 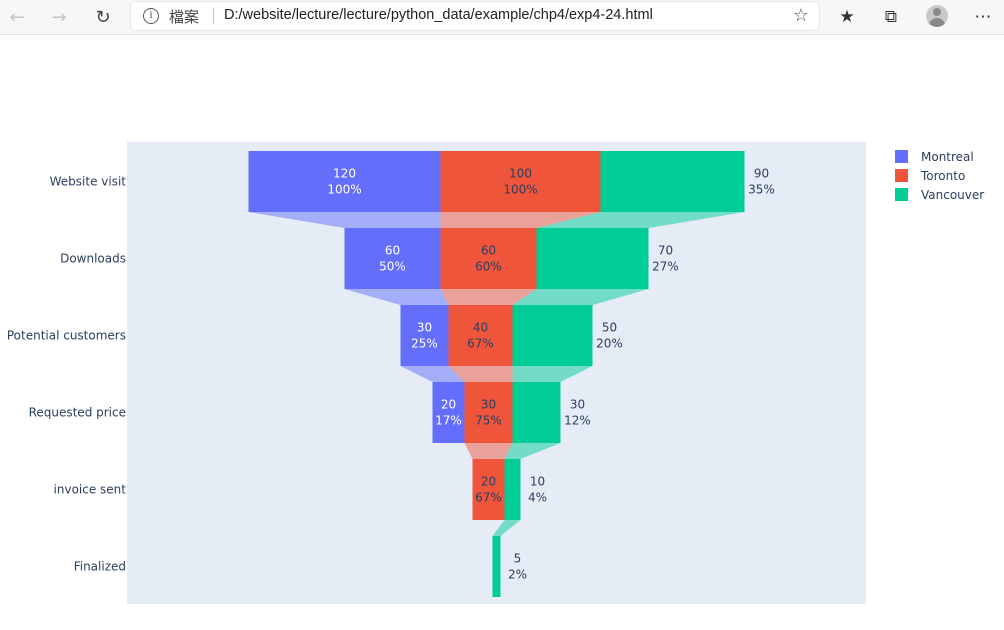 I want to click on category-label: Requested price, so click(x=77, y=413).